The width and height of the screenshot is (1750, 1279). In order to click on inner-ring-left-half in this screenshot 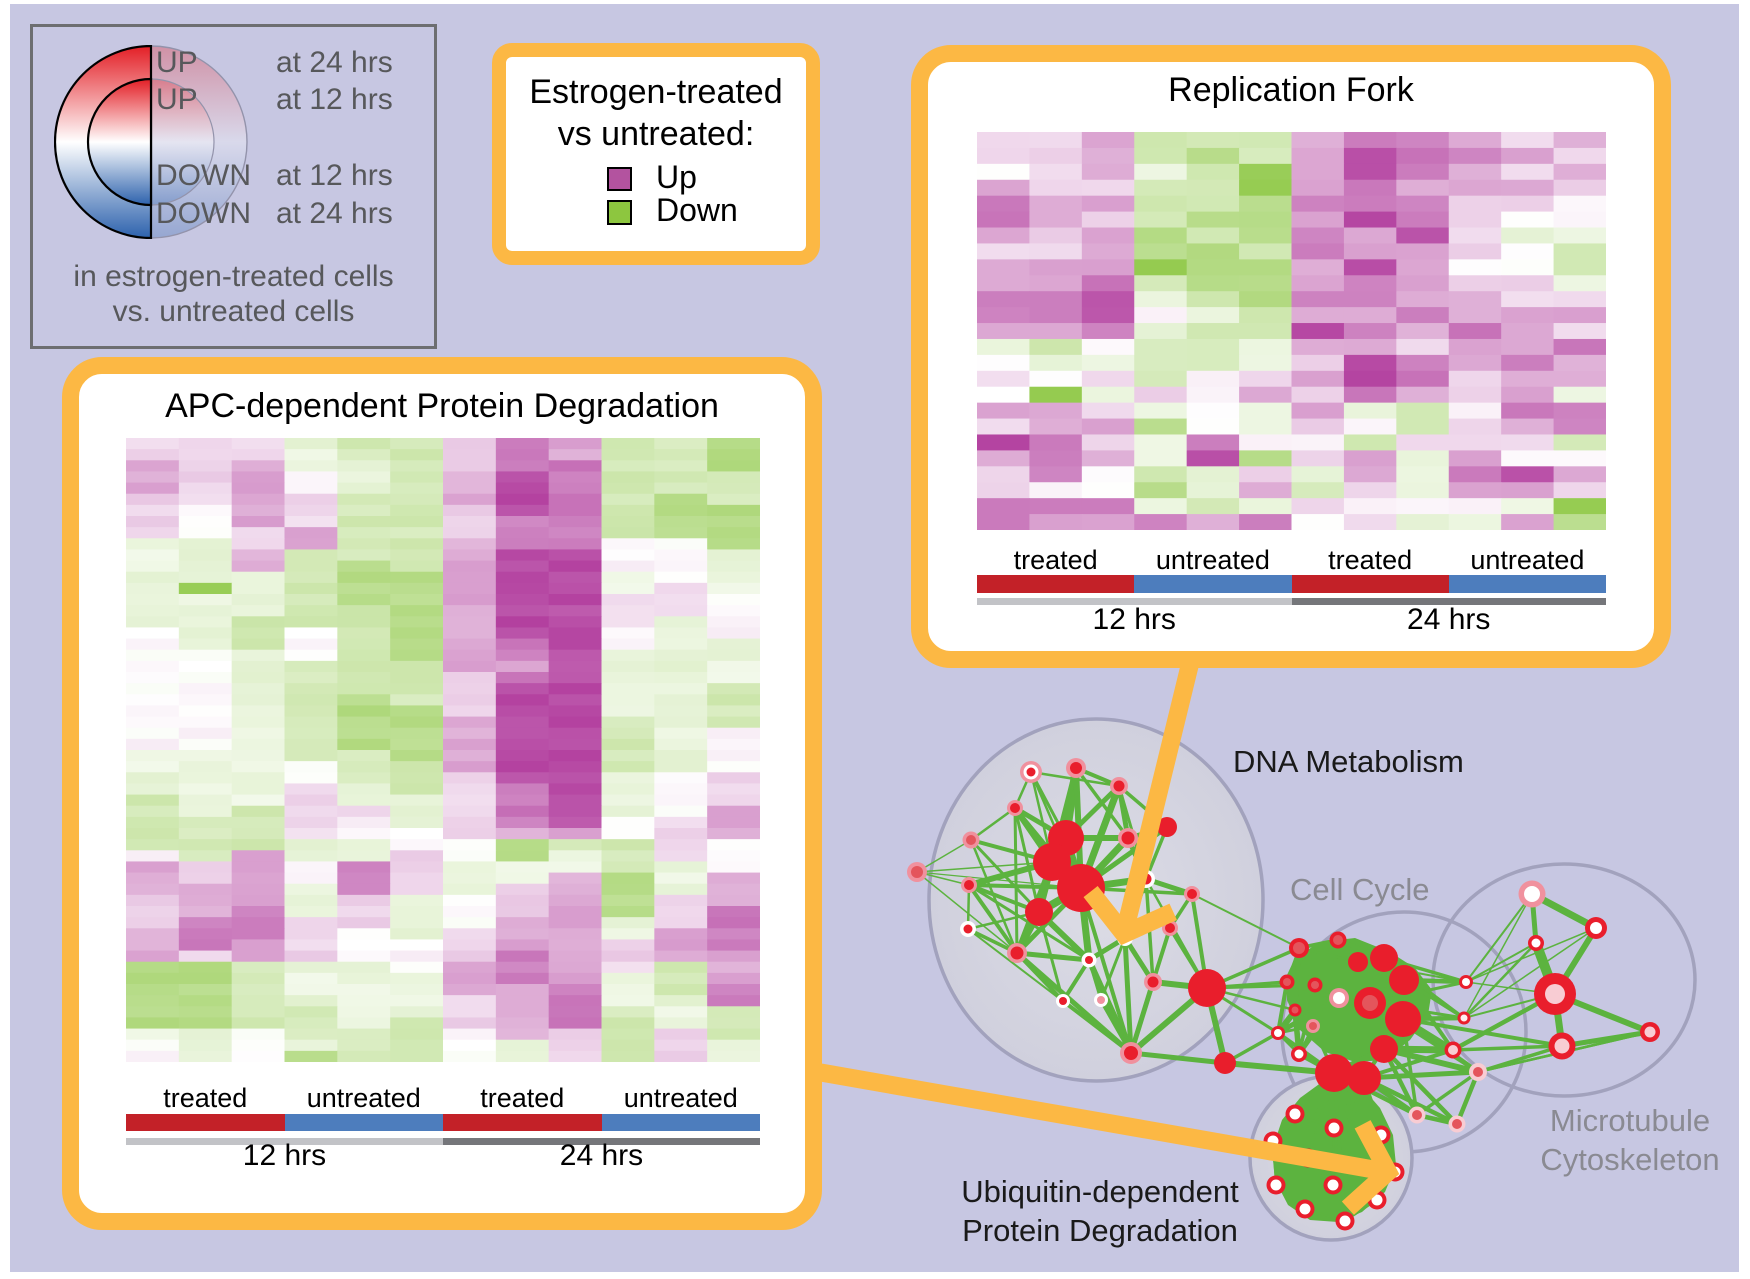, I will do `click(119, 142)`.